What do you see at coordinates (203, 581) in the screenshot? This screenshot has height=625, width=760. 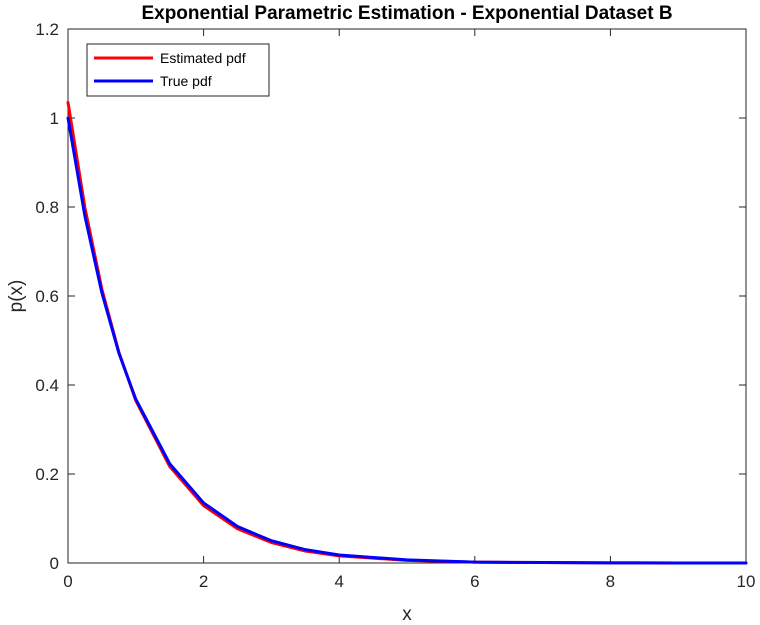 I see `x-tick-label: 2` at bounding box center [203, 581].